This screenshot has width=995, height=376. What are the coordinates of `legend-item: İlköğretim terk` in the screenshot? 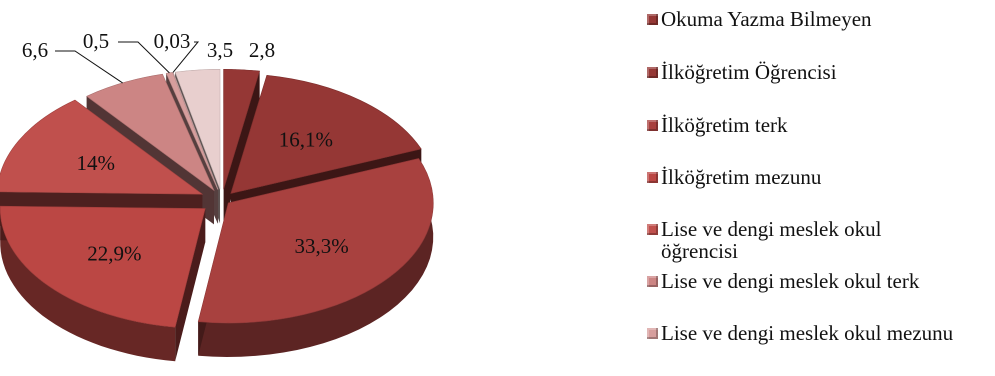 It's located at (717, 125).